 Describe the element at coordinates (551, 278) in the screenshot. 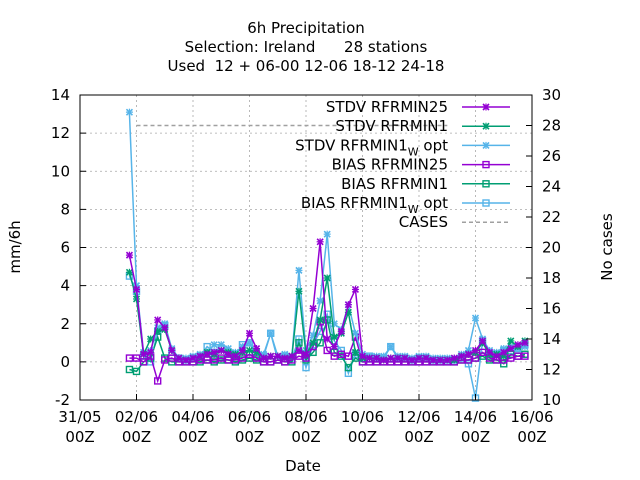

I see `y2-tick-label: 18` at that location.